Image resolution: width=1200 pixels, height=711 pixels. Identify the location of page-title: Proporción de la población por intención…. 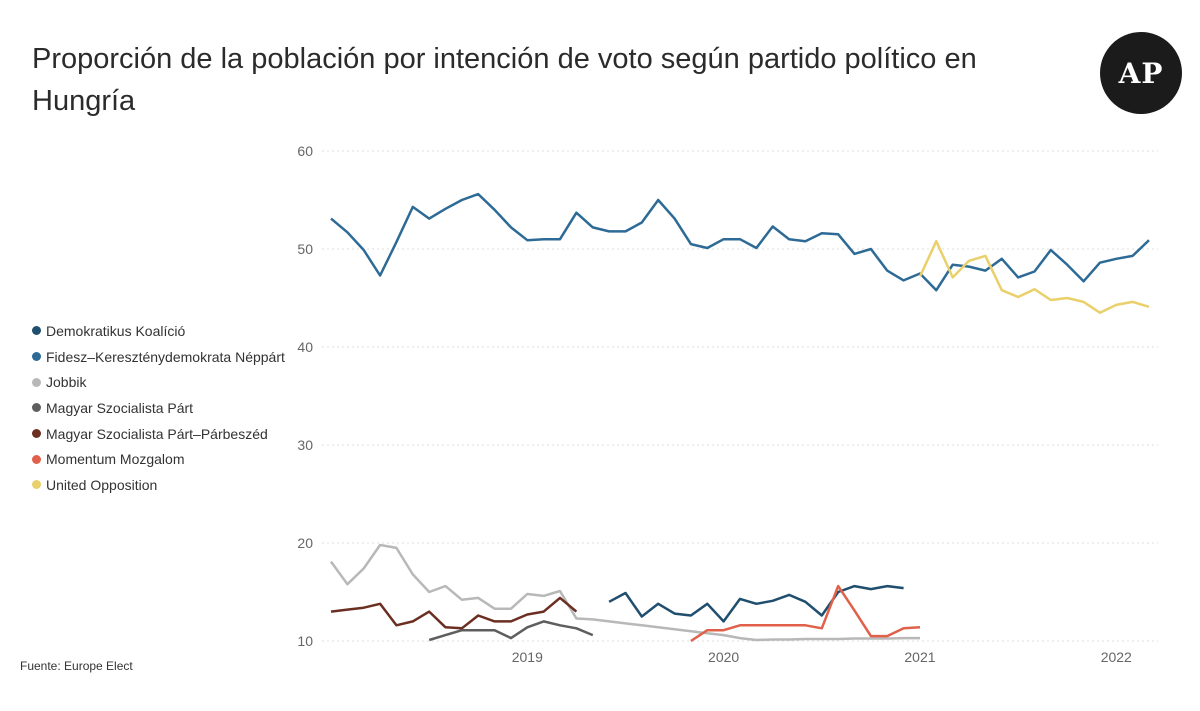
(504, 80).